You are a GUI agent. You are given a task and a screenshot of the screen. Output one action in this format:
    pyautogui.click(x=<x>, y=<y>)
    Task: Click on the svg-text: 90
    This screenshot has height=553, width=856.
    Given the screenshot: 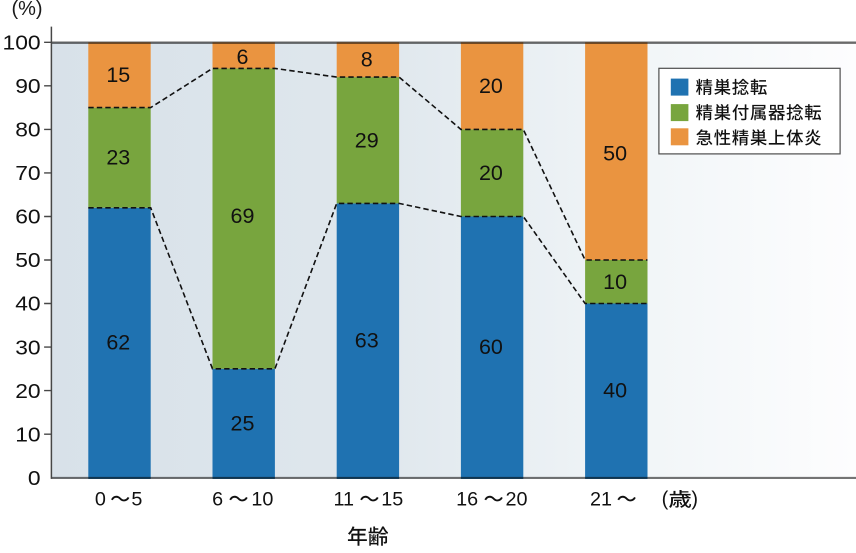 What is the action you would take?
    pyautogui.click(x=27, y=86)
    